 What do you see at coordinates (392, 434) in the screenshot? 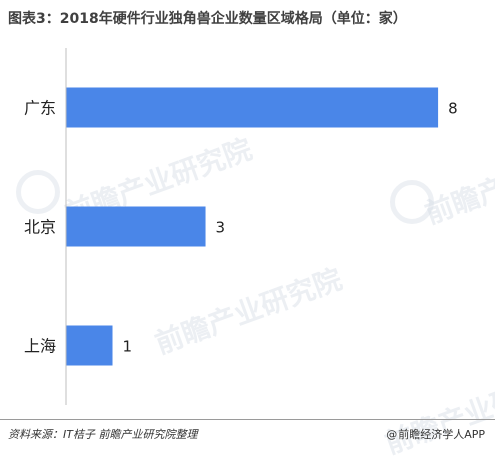
I see `at-icon: @` at bounding box center [392, 434].